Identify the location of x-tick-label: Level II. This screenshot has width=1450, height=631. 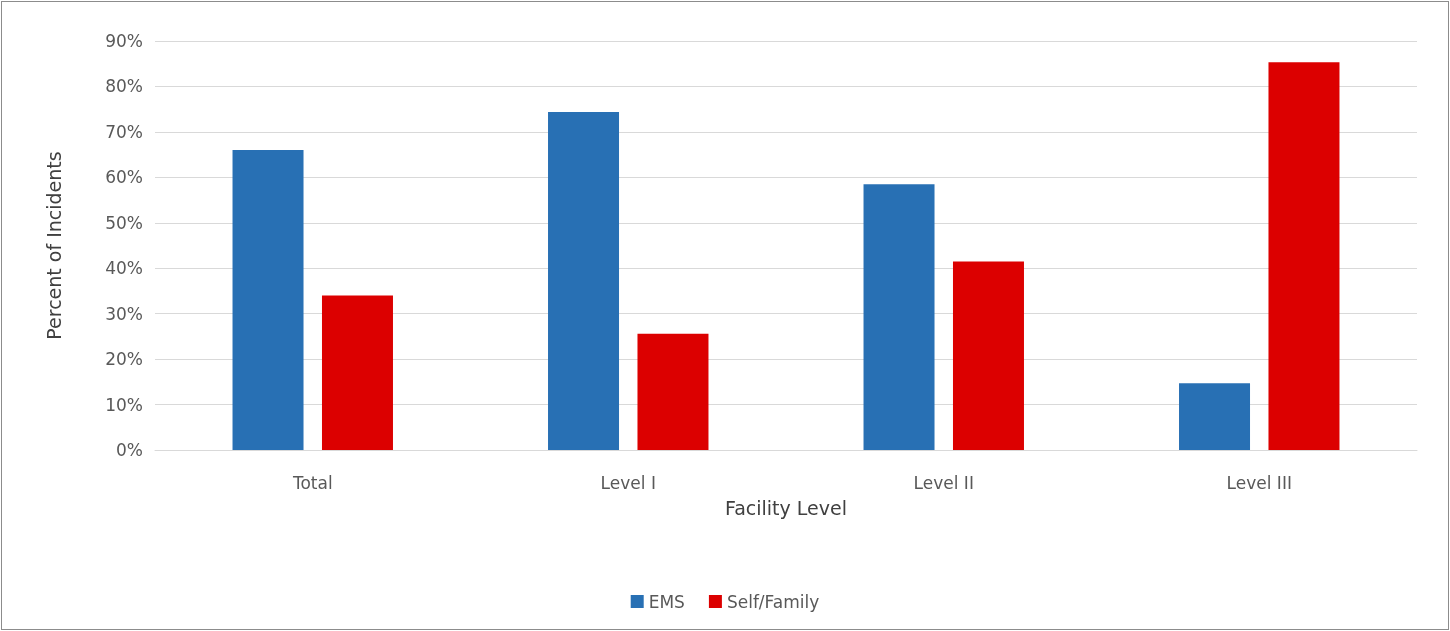
(943, 482).